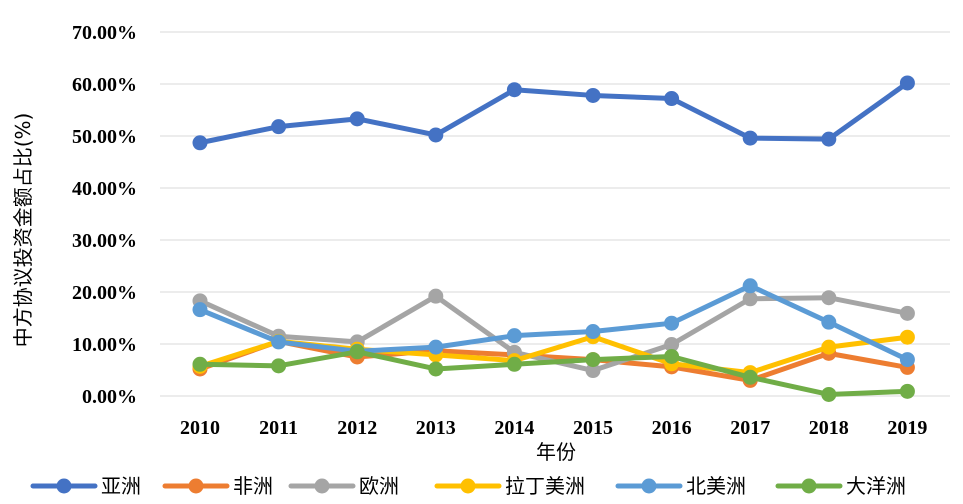 This screenshot has height=504, width=963. I want to click on y-tick-label: 20.00%, so click(104, 293).